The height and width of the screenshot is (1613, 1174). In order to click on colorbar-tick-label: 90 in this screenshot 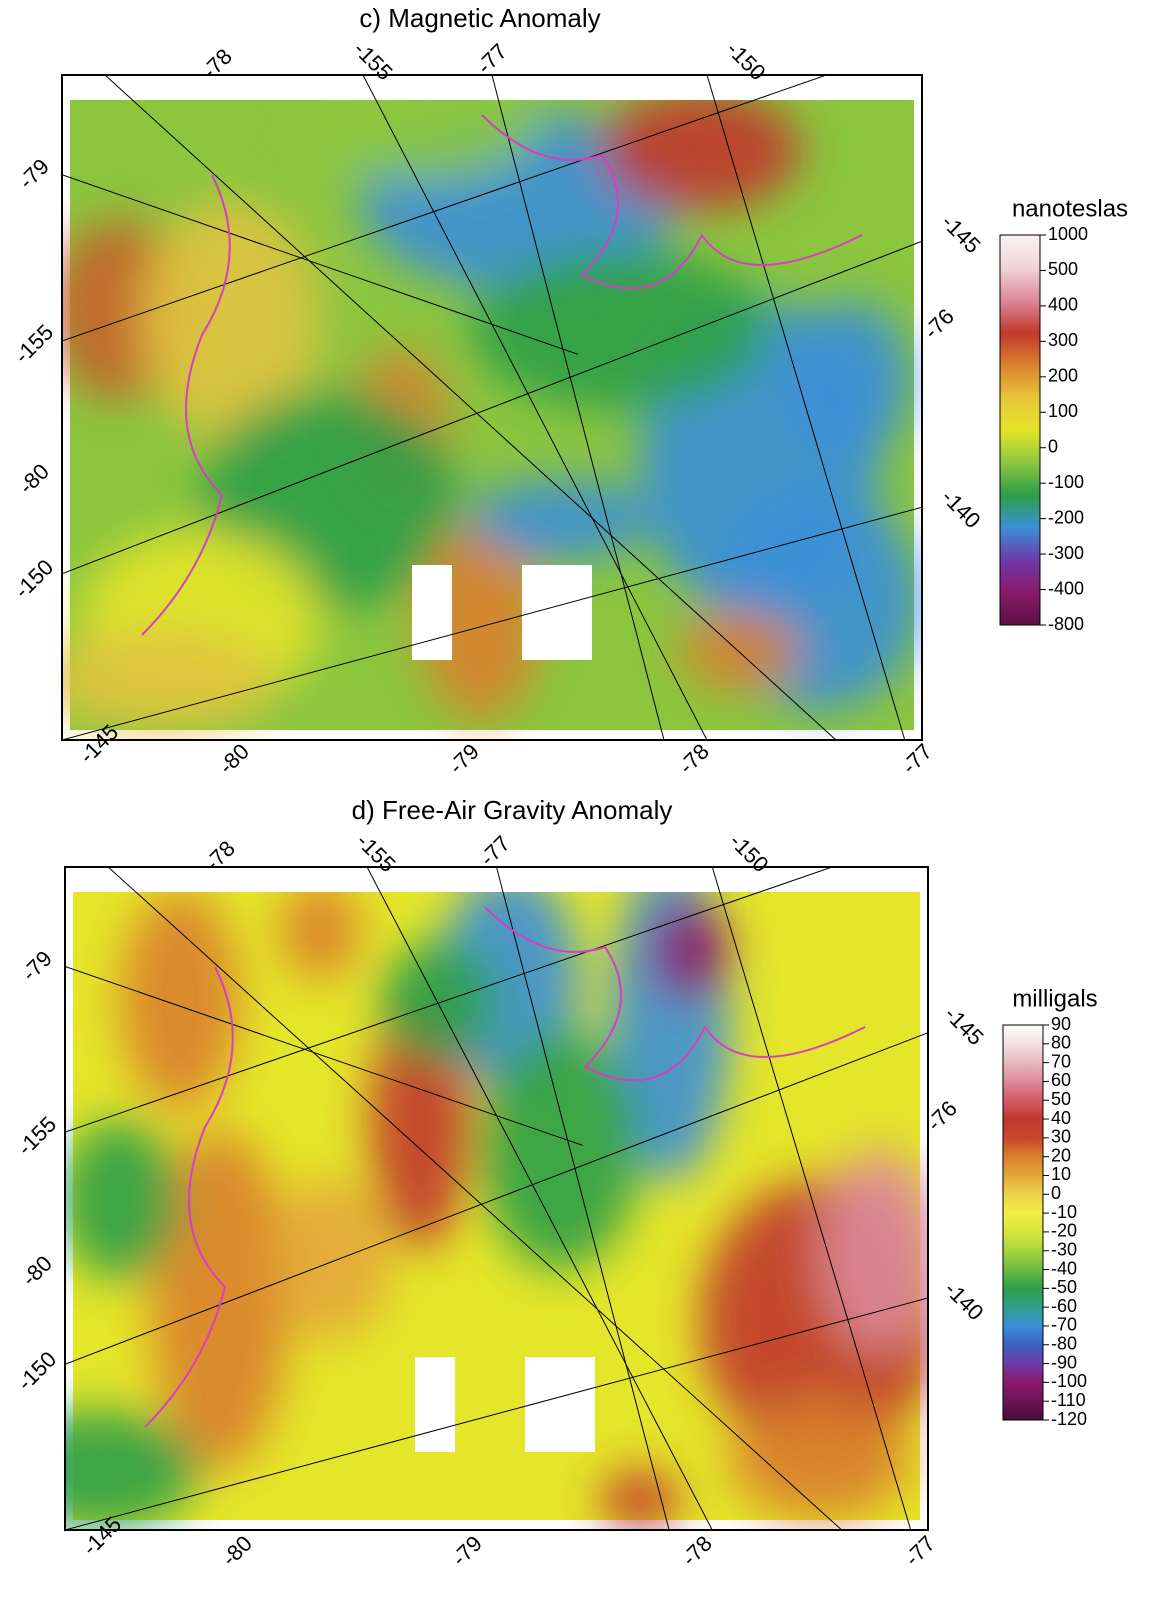, I will do `click(1061, 1024)`.